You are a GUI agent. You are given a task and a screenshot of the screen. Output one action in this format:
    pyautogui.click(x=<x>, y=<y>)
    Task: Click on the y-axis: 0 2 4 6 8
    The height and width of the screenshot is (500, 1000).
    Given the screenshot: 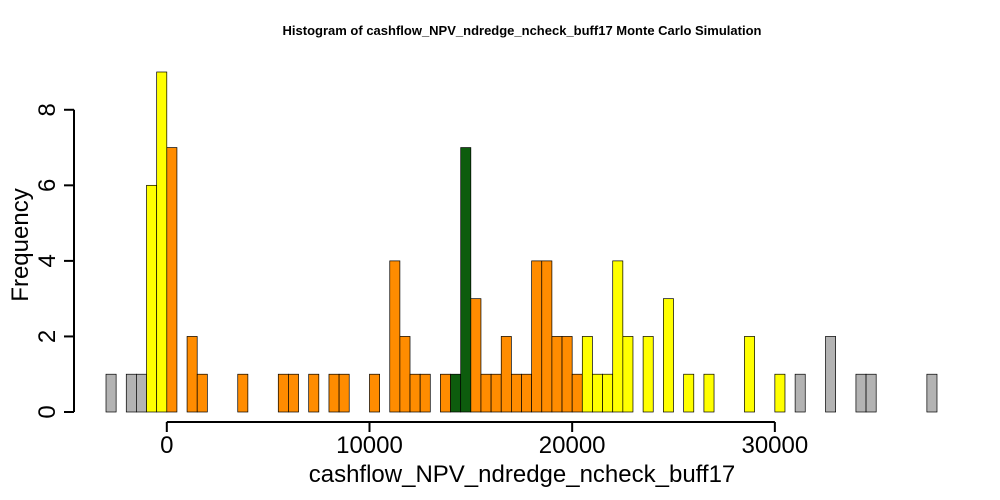 What is the action you would take?
    pyautogui.click(x=54, y=261)
    